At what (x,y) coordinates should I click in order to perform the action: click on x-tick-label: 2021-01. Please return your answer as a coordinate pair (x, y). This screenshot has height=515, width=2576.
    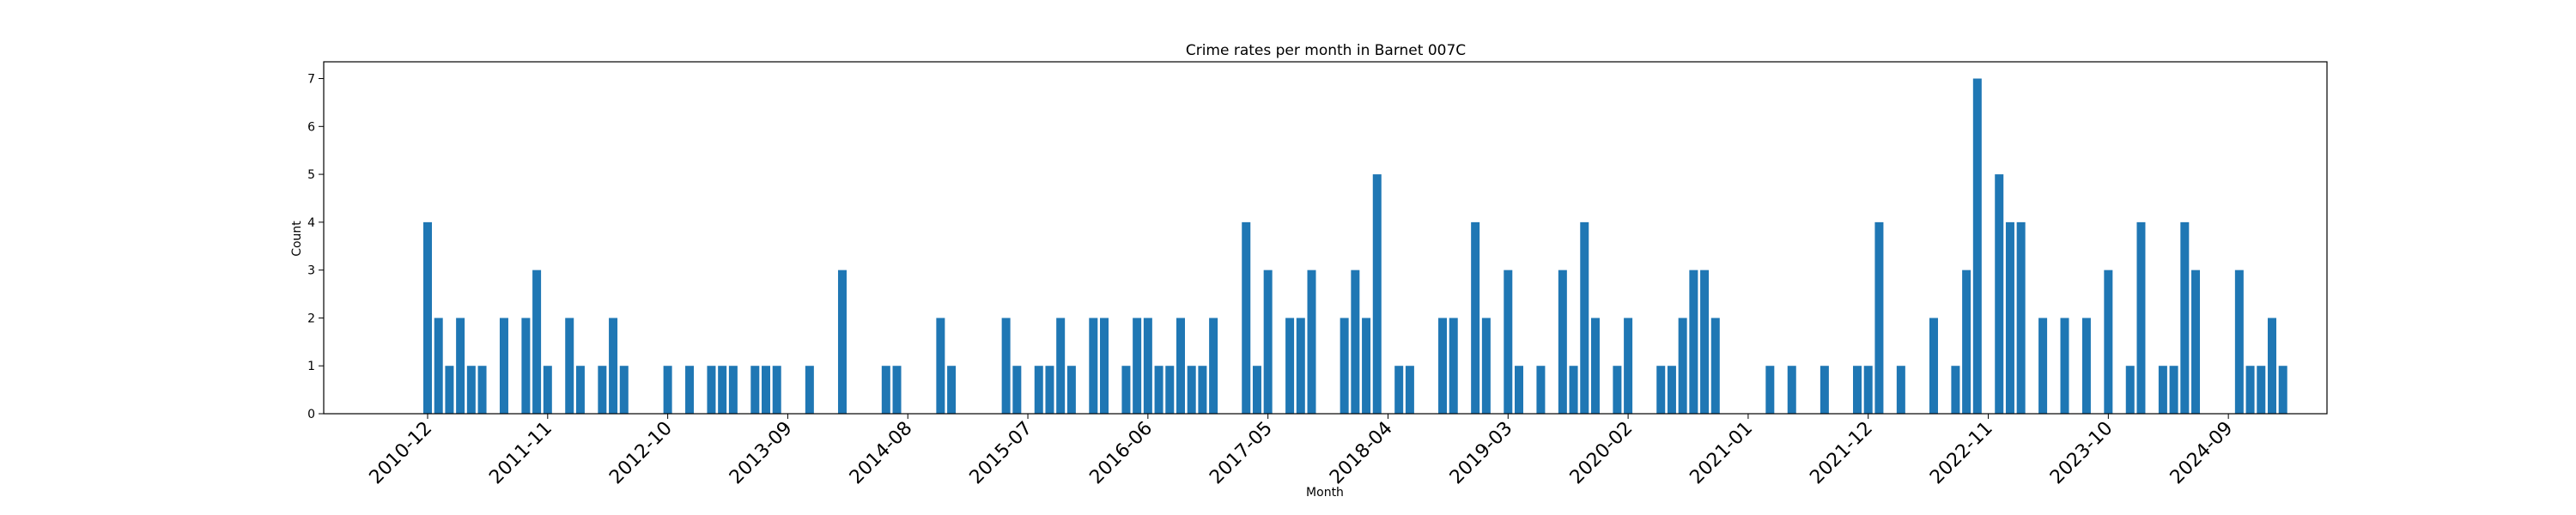
    Looking at the image, I should click on (1722, 453).